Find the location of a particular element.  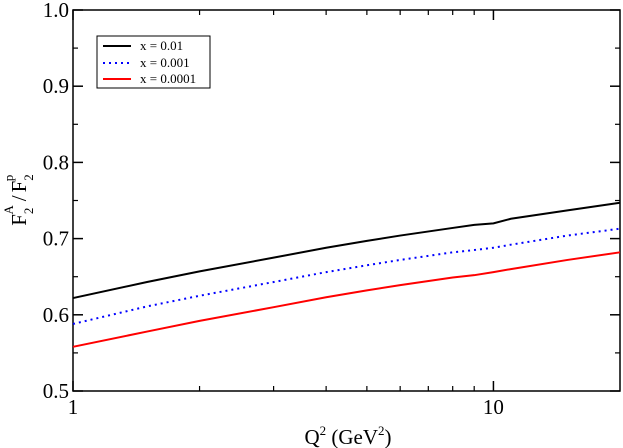

y-tick-label: 1.0 is located at coordinates (56, 11).